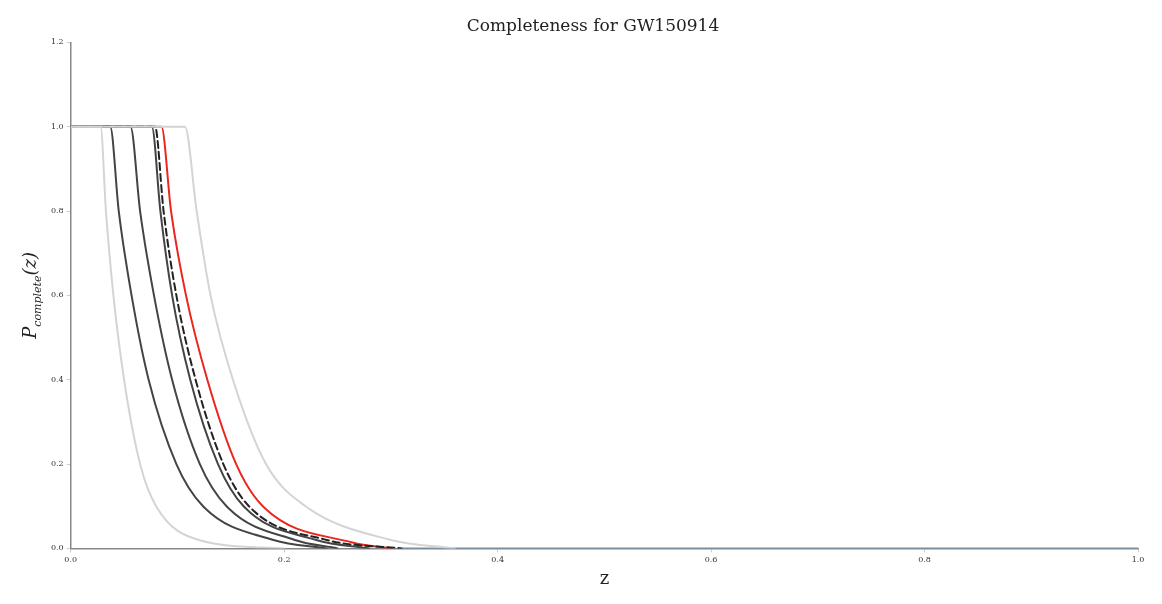  I want to click on x-tick-label: 0.4, so click(497, 560).